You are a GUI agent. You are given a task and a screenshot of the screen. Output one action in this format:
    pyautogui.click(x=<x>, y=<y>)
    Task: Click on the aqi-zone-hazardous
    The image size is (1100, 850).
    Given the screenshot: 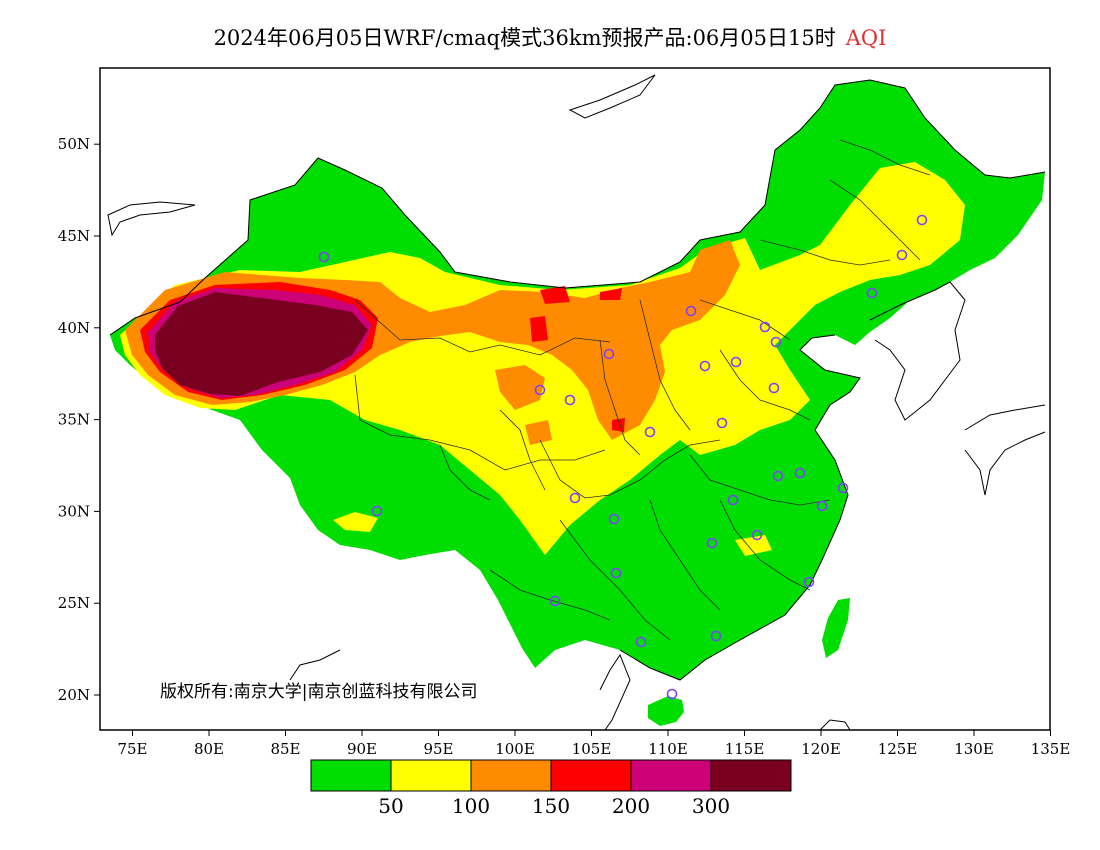 What is the action you would take?
    pyautogui.click(x=261, y=344)
    